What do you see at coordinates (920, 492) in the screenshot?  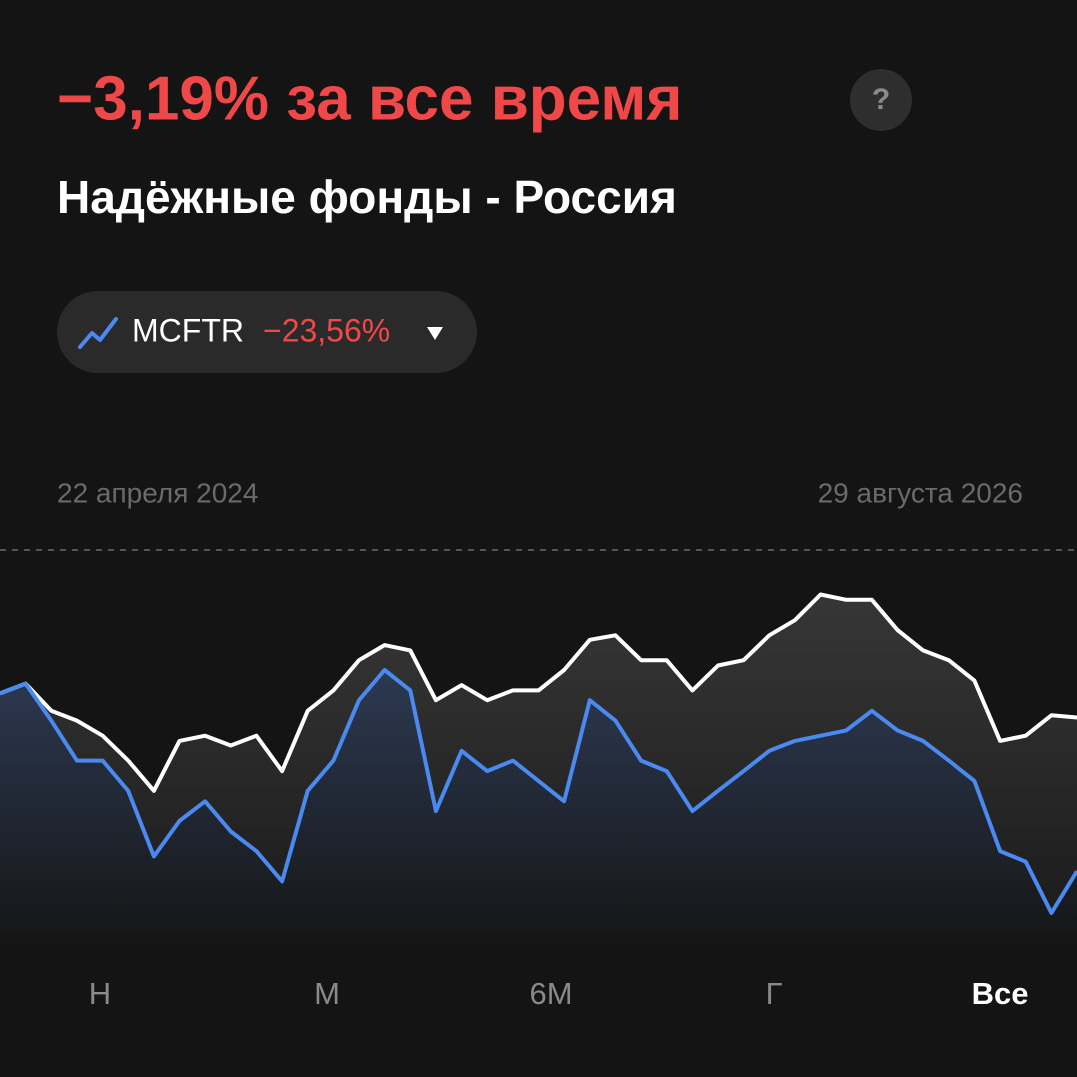 I see `range-end: 29 августа 2026` at bounding box center [920, 492].